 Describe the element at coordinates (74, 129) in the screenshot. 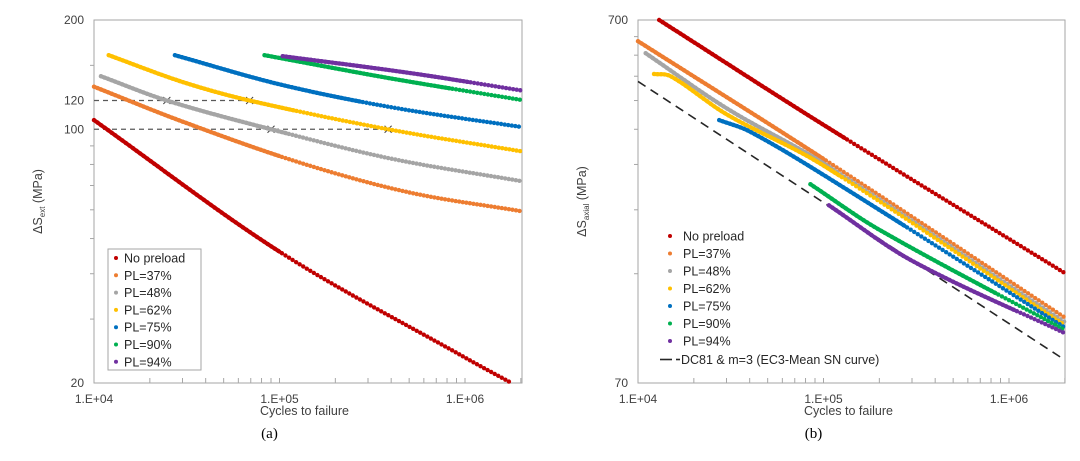

I see `y-tick-label: 100` at that location.